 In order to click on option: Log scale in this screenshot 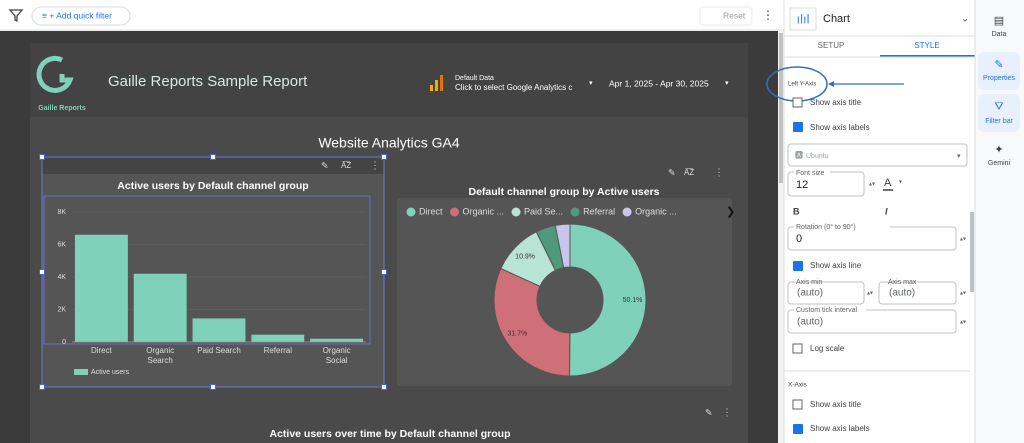, I will do `click(827, 348)`.